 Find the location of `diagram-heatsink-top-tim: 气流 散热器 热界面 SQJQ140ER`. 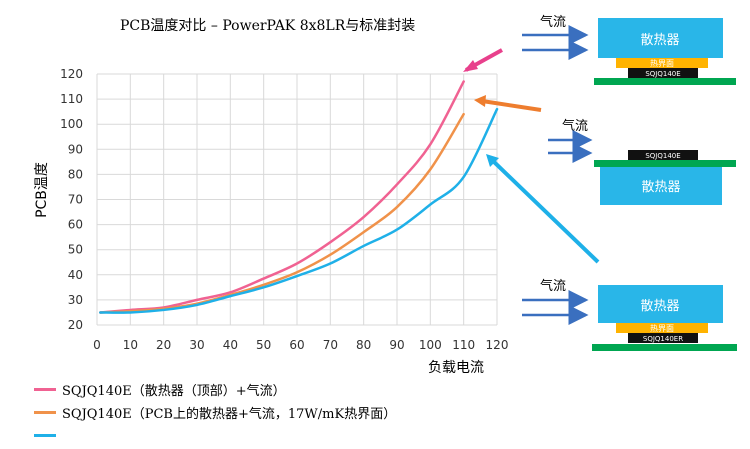

diagram-heatsink-top-tim: 气流 散热器 热界面 SQJQ140ER is located at coordinates (629, 314).